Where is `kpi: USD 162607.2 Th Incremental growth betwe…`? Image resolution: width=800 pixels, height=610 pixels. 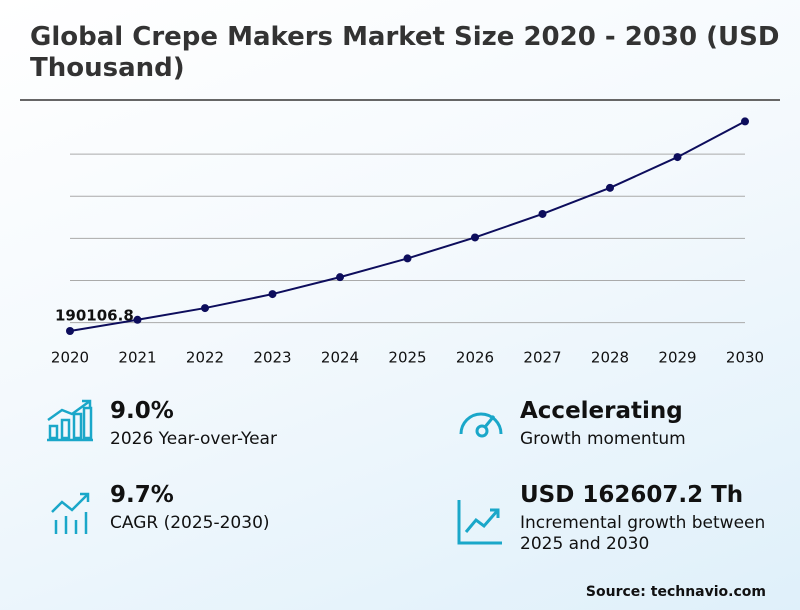 kpi: USD 162607.2 Th Incremental growth betwe… is located at coordinates (655, 518).